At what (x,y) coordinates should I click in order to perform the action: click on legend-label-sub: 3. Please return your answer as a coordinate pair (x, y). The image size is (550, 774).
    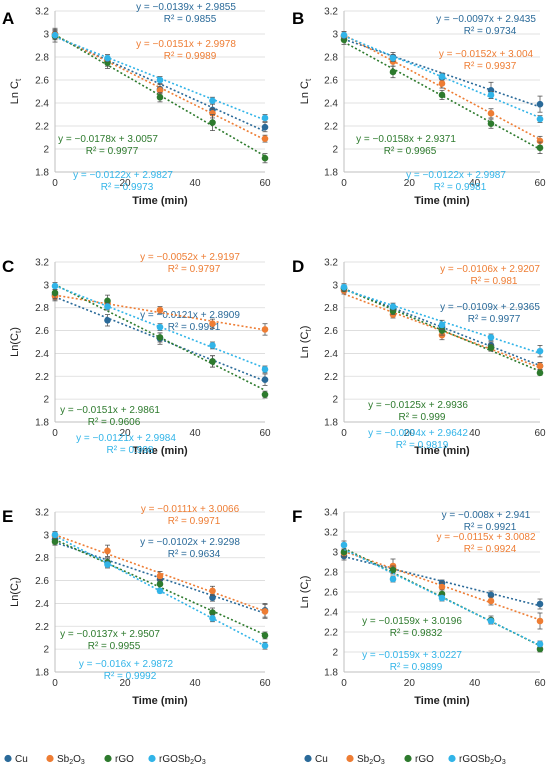
    Looking at the image, I should click on (204, 762).